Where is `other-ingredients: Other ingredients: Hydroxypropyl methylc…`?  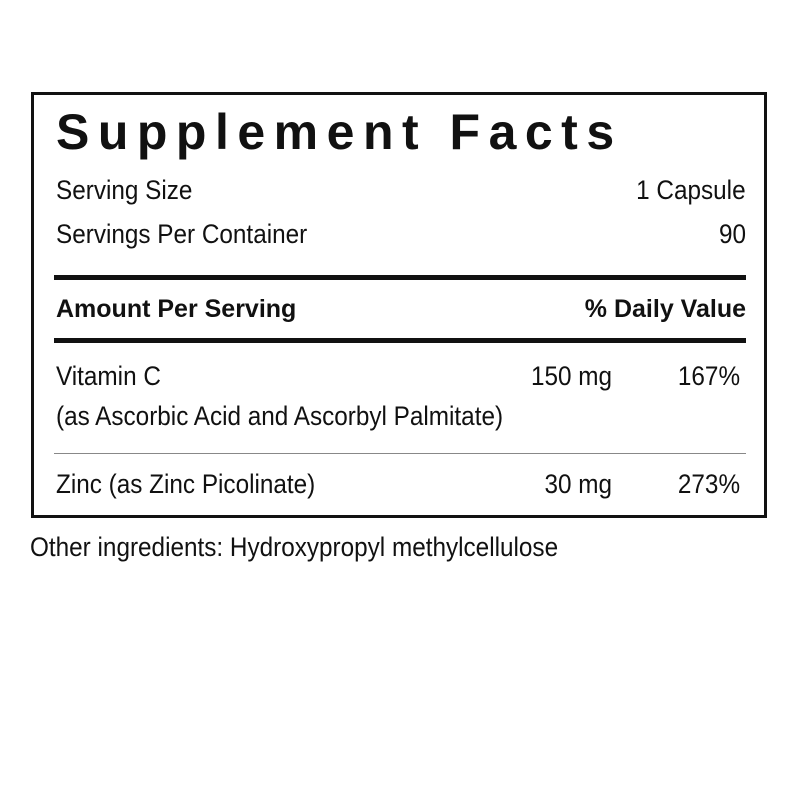
other-ingredients: Other ingredients: Hydroxypropyl methylc… is located at coordinates (294, 547).